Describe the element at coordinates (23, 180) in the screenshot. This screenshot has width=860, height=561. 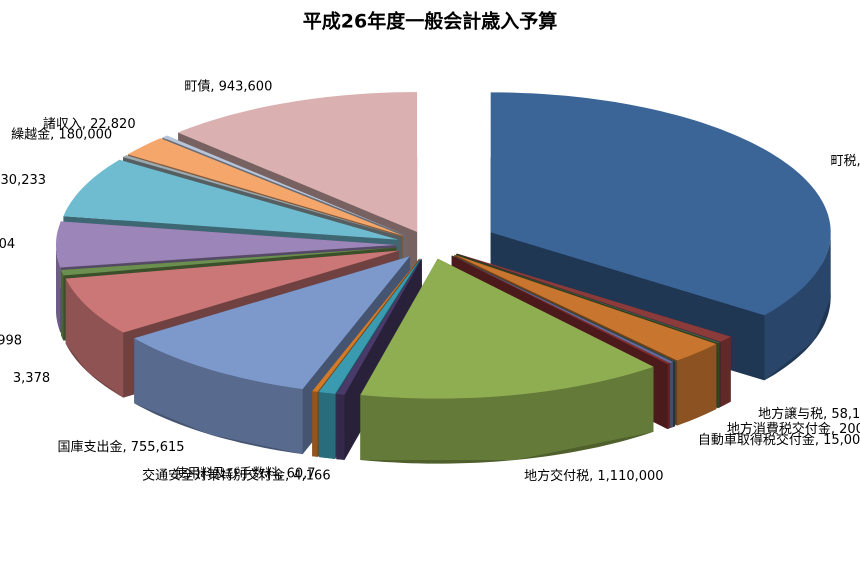
I see `data-label: 530,233` at that location.